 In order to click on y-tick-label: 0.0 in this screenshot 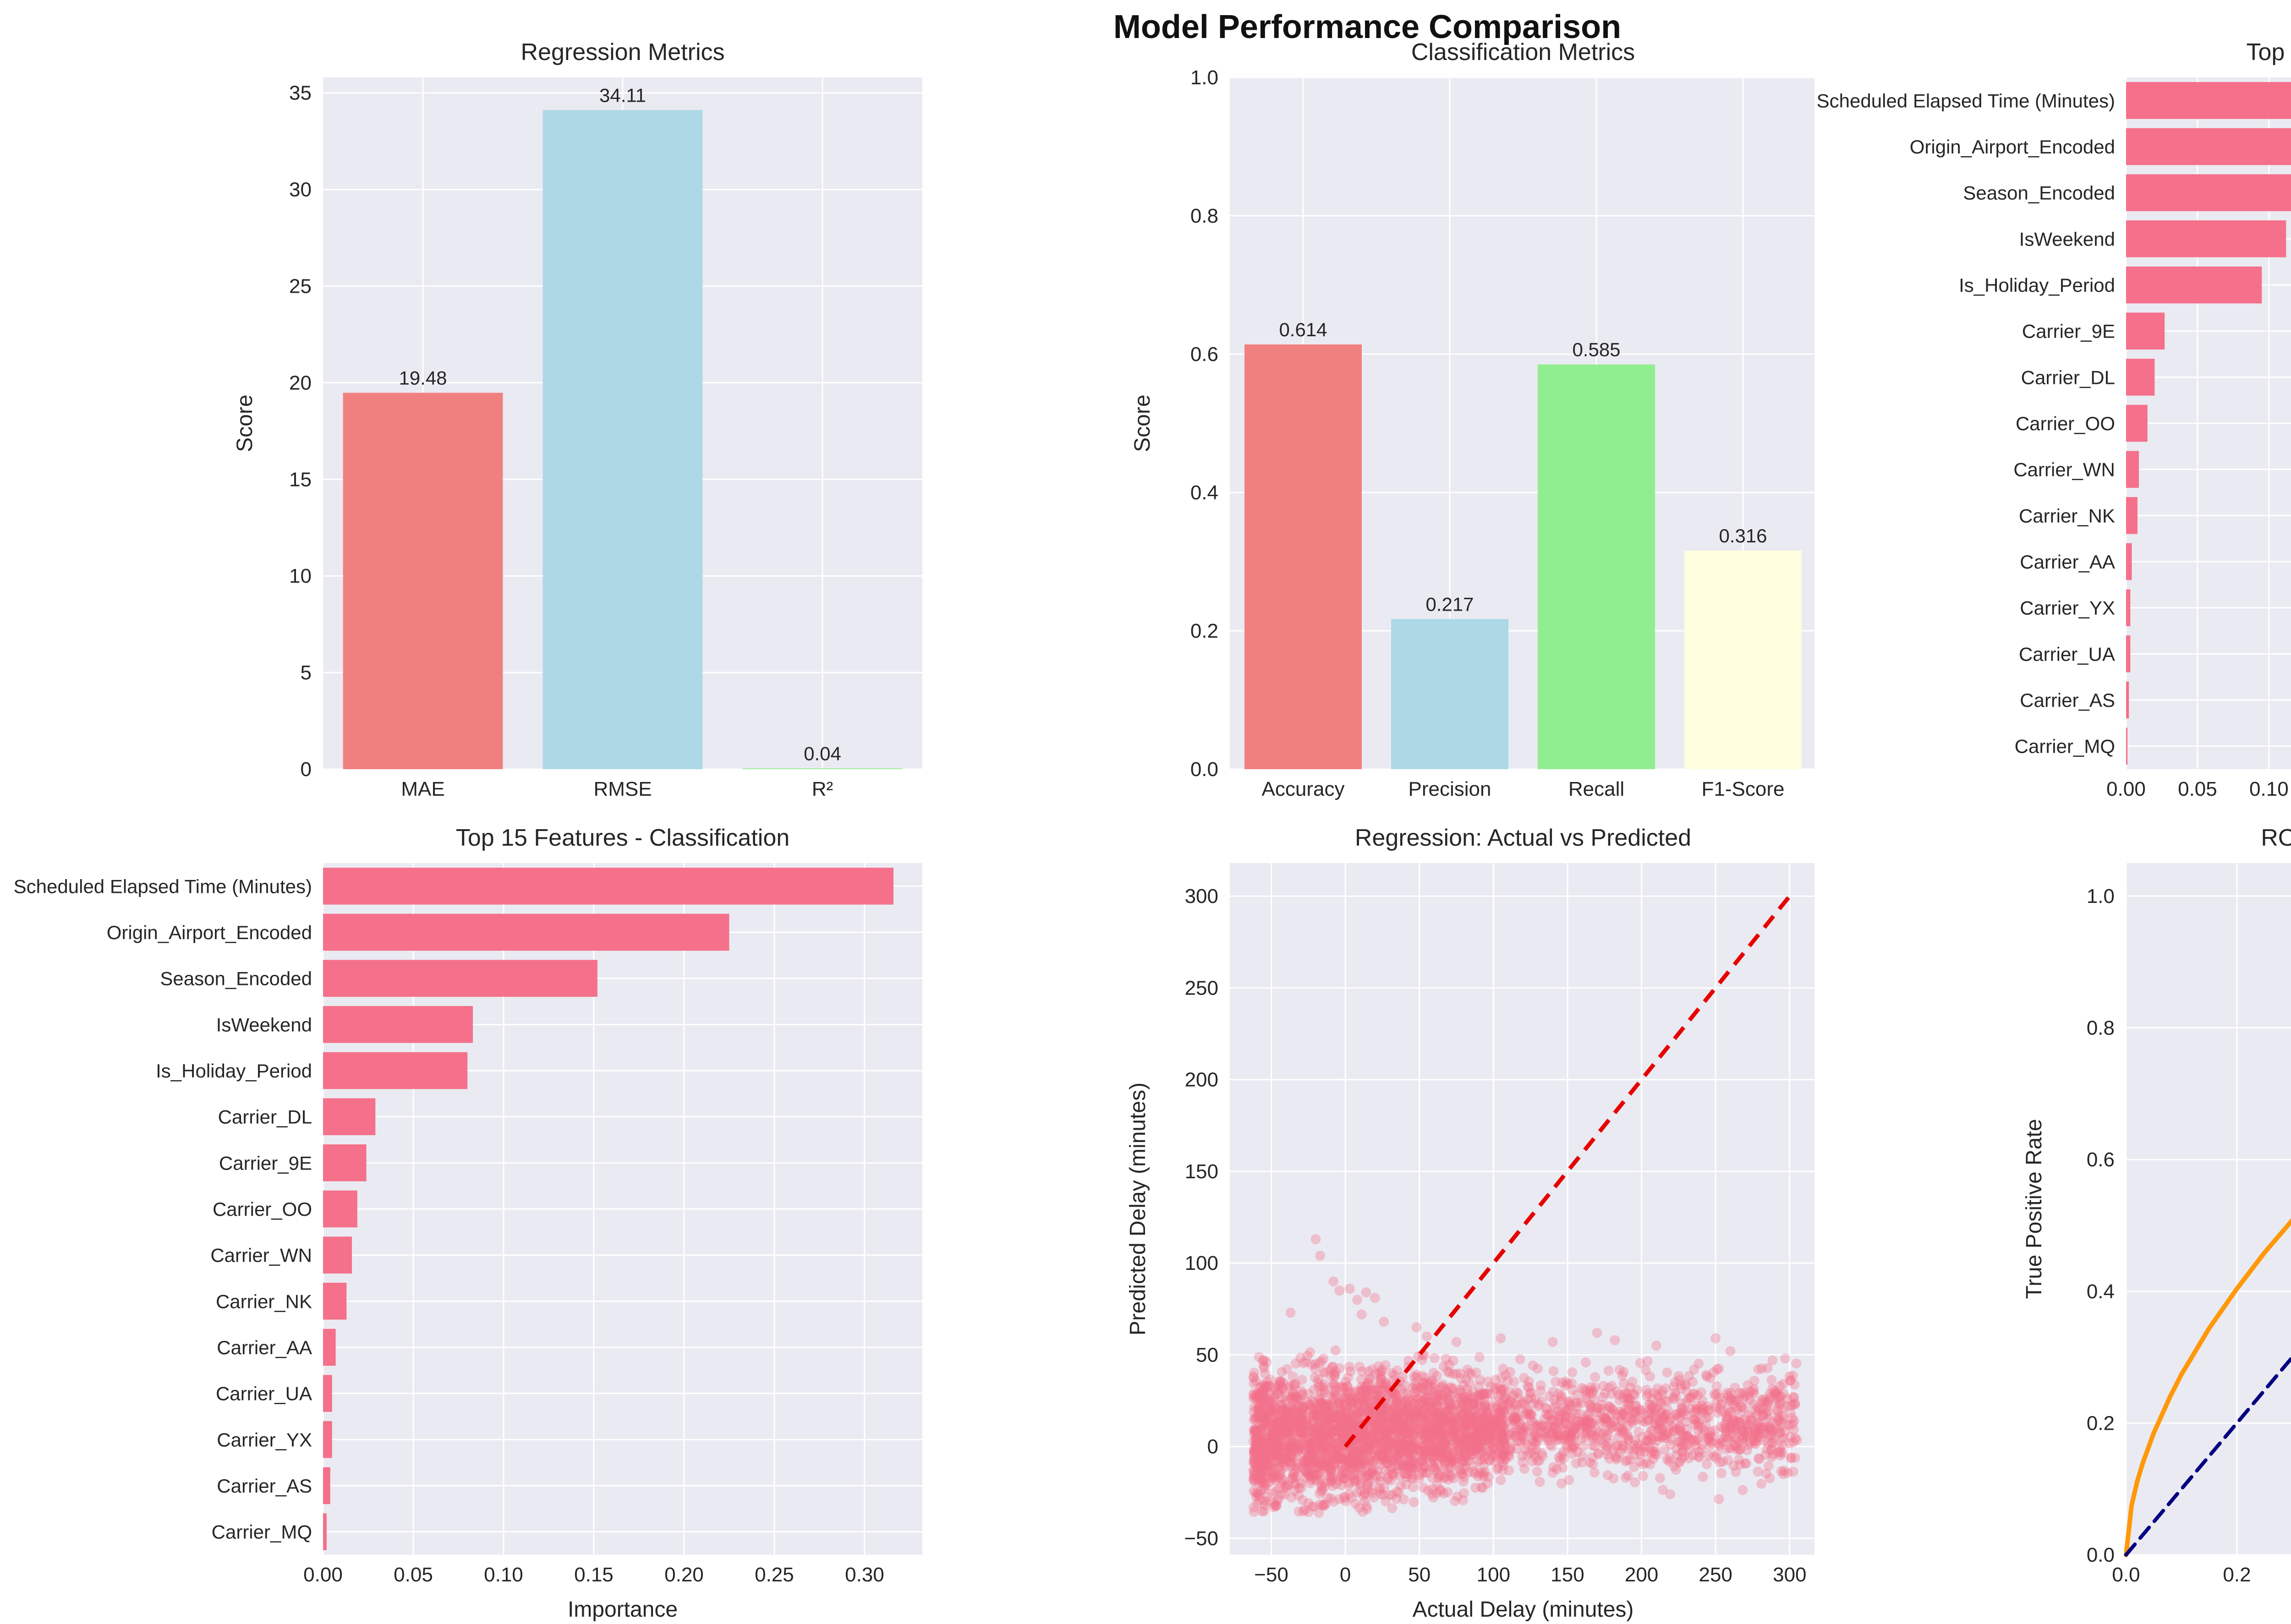, I will do `click(2101, 1555)`.